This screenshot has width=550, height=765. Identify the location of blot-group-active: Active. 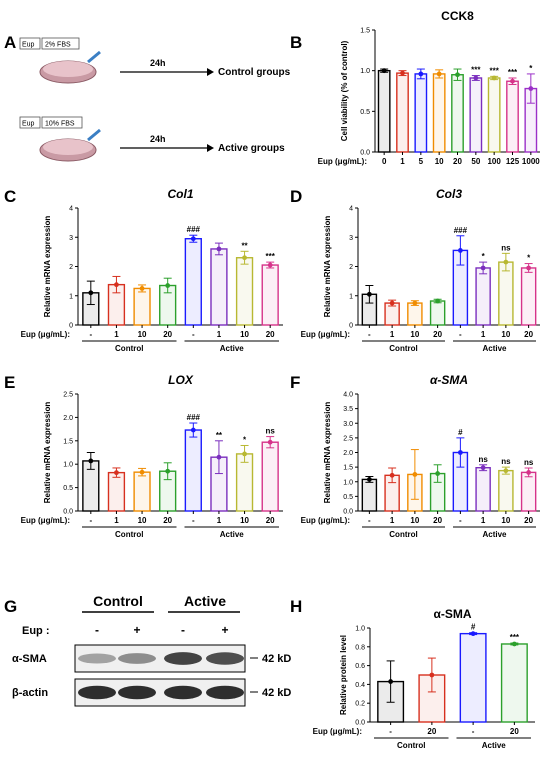
(205, 601).